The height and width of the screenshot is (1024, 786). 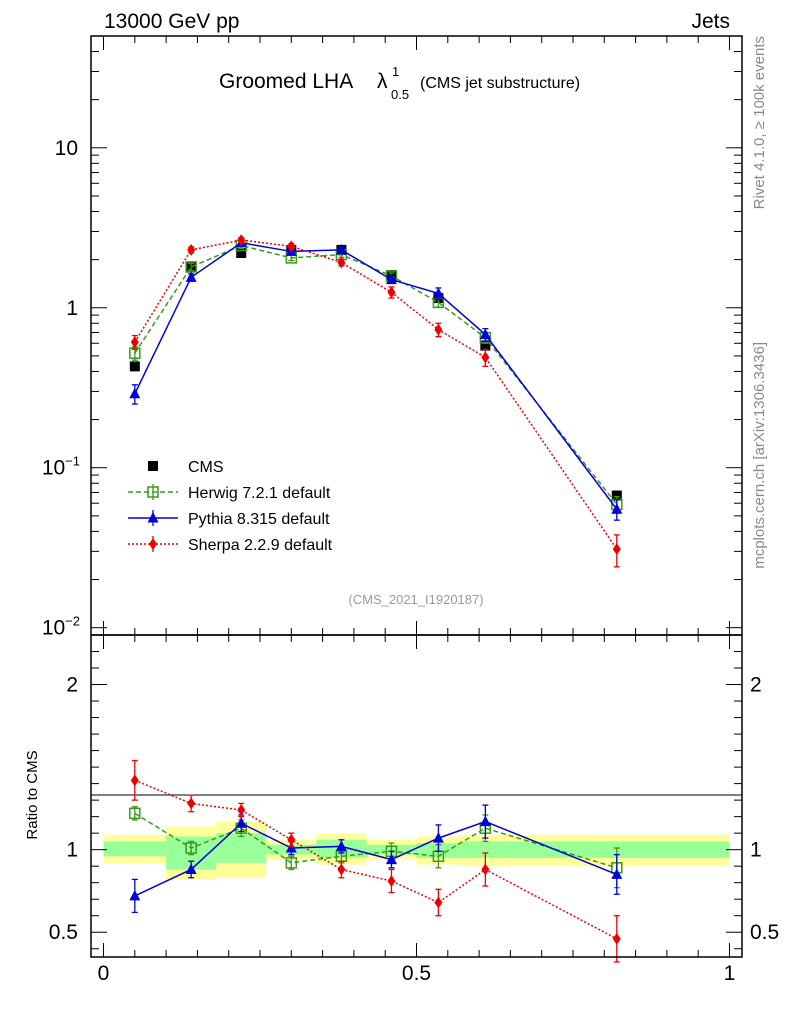 I want to click on ratio-y-tick-label-right: 2, so click(x=756, y=685).